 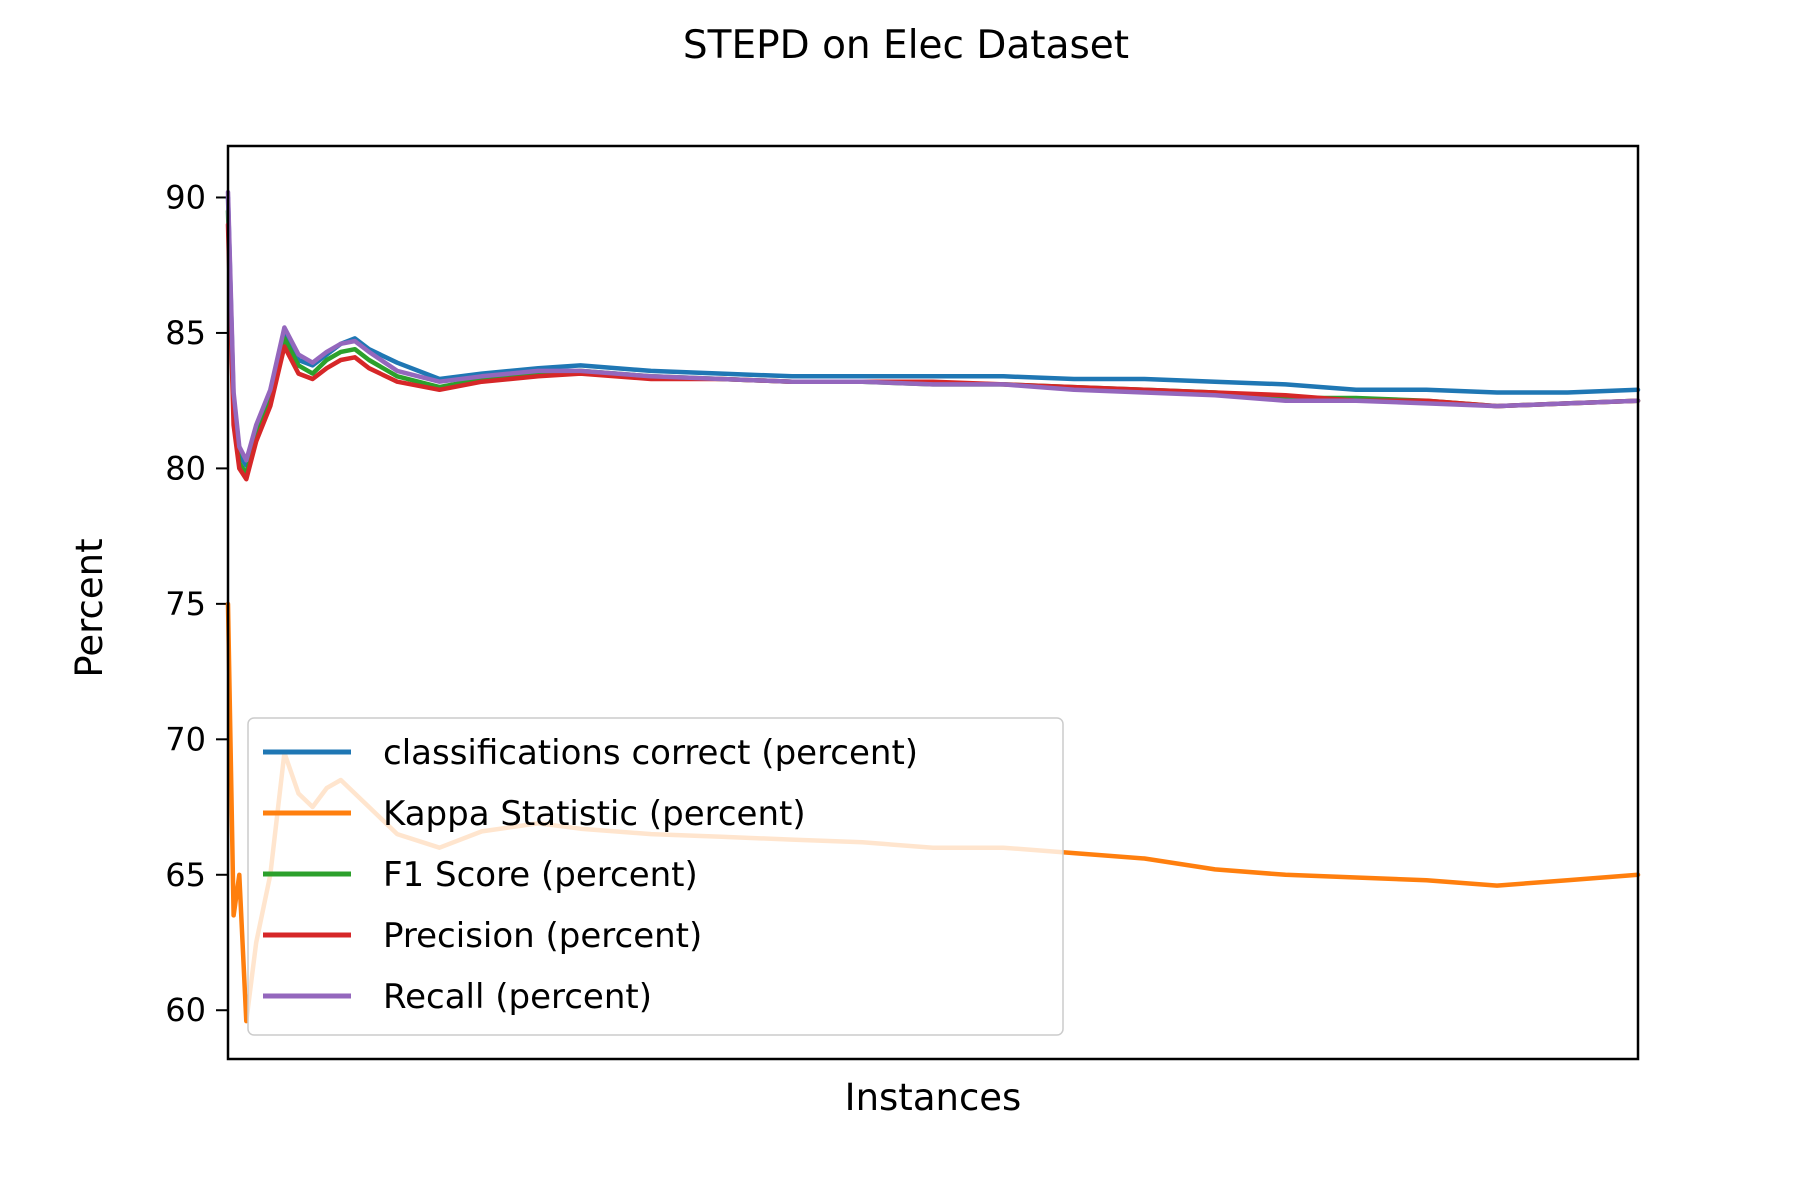 I want to click on y-tick-label: 80, so click(x=185, y=468).